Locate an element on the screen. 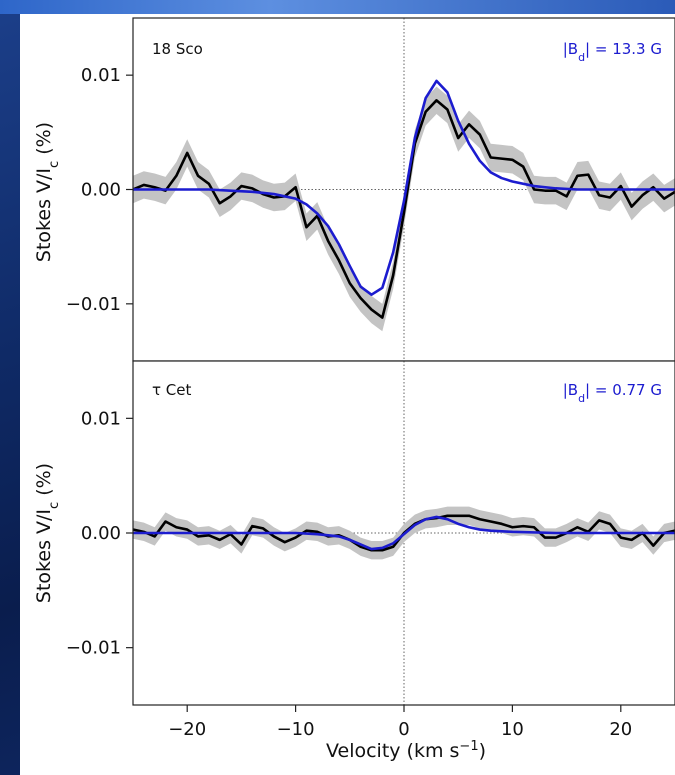 The height and width of the screenshot is (775, 675). y-tick-label-top: 0.00 is located at coordinates (101, 190).